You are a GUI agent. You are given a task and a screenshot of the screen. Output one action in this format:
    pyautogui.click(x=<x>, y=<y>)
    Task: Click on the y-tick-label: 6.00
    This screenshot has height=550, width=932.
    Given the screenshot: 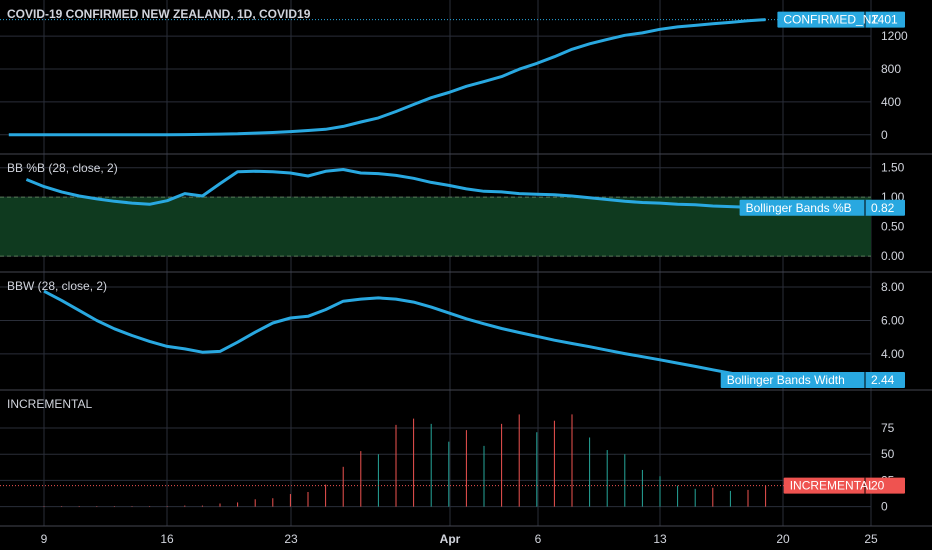 What is the action you would take?
    pyautogui.click(x=893, y=320)
    